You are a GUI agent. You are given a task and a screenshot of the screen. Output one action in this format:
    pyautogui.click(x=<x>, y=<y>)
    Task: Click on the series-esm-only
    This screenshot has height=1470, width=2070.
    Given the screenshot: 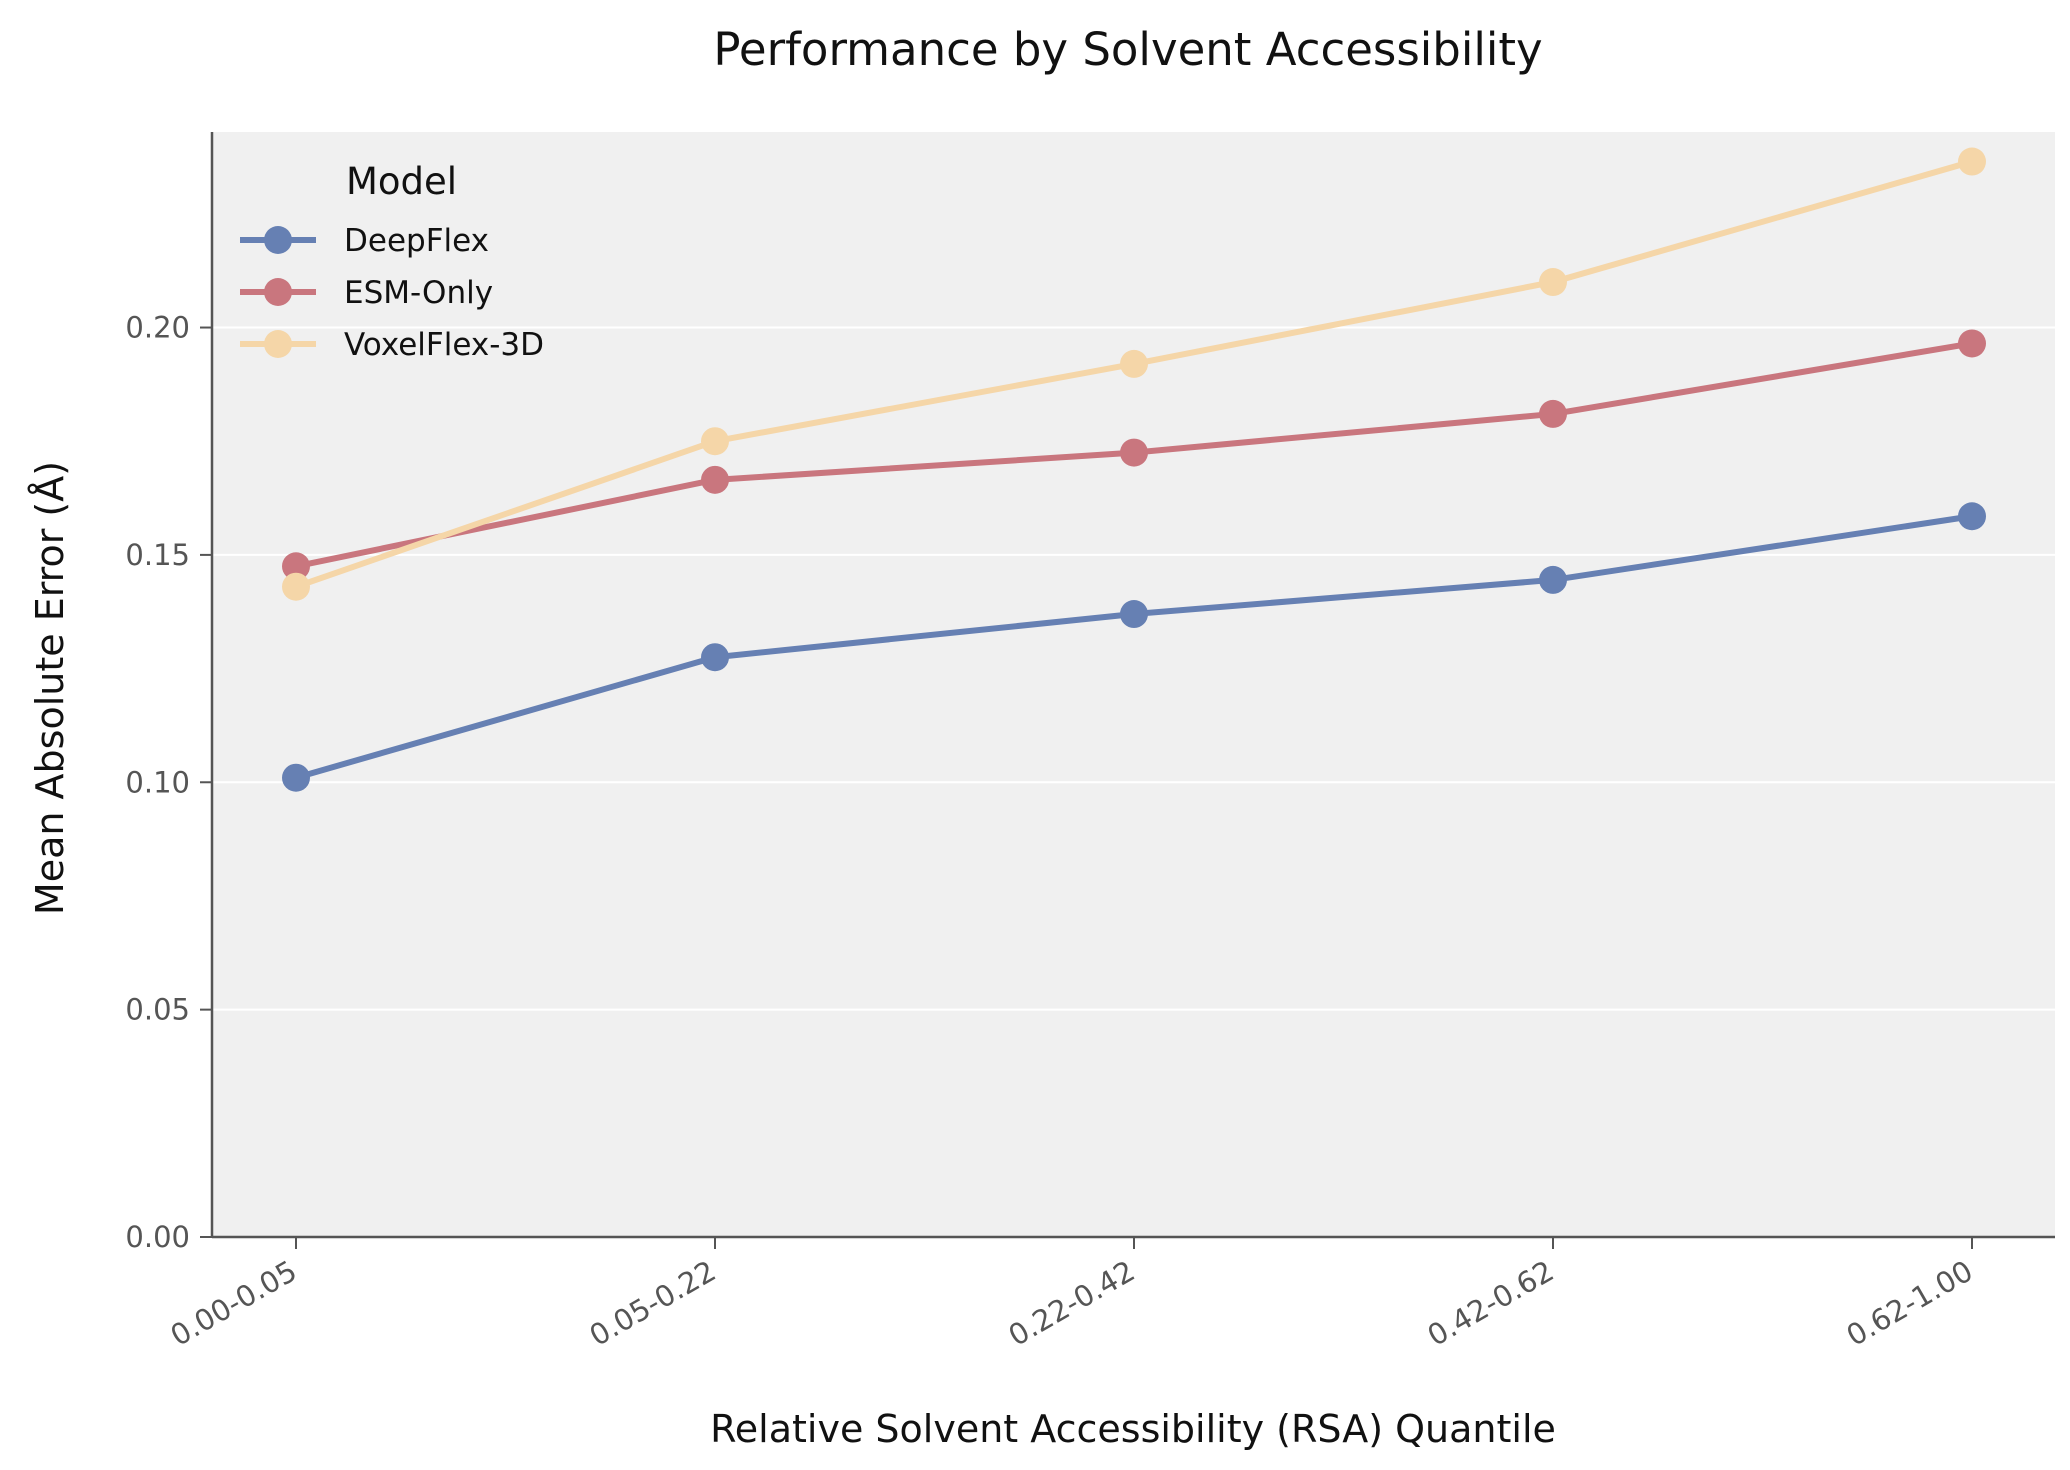 What is the action you would take?
    pyautogui.click(x=1134, y=455)
    